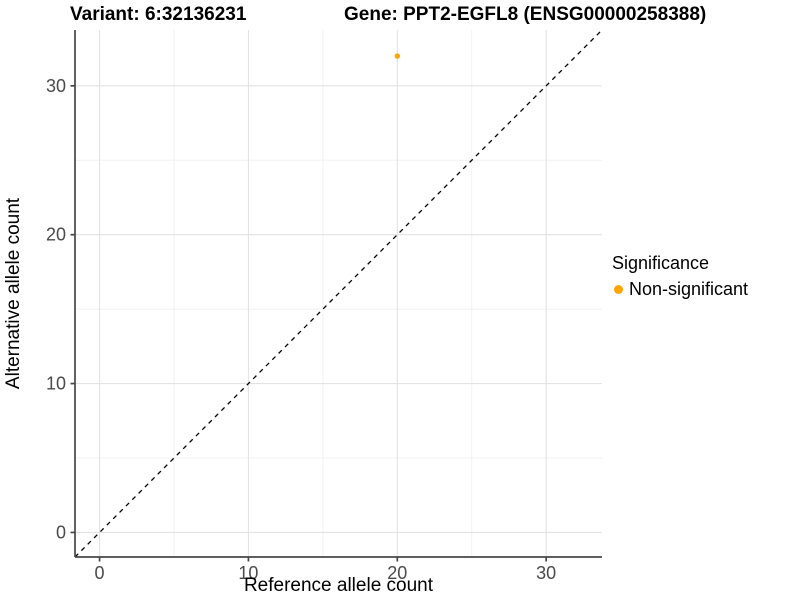  I want to click on legend-entry: Non-significant, so click(679, 289).